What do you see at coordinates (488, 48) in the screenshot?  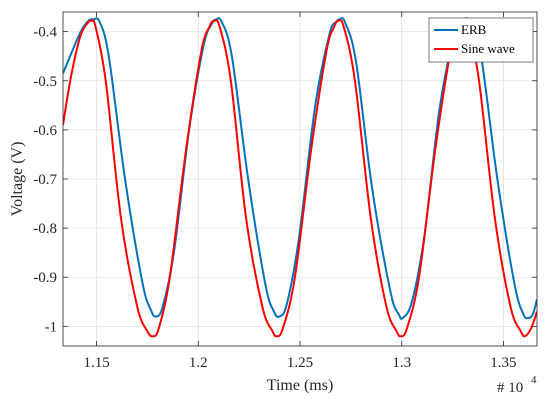 I see `legend-label-sine-wave: Sine wave` at bounding box center [488, 48].